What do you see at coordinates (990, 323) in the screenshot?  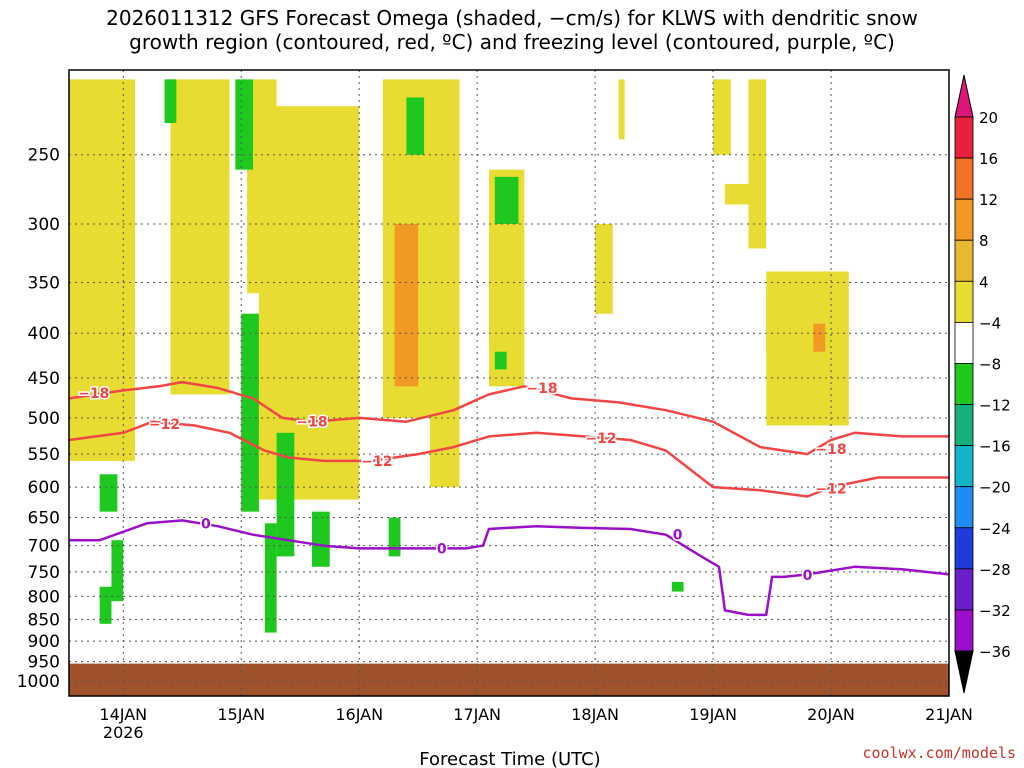 I see `colorbar-label: −4` at bounding box center [990, 323].